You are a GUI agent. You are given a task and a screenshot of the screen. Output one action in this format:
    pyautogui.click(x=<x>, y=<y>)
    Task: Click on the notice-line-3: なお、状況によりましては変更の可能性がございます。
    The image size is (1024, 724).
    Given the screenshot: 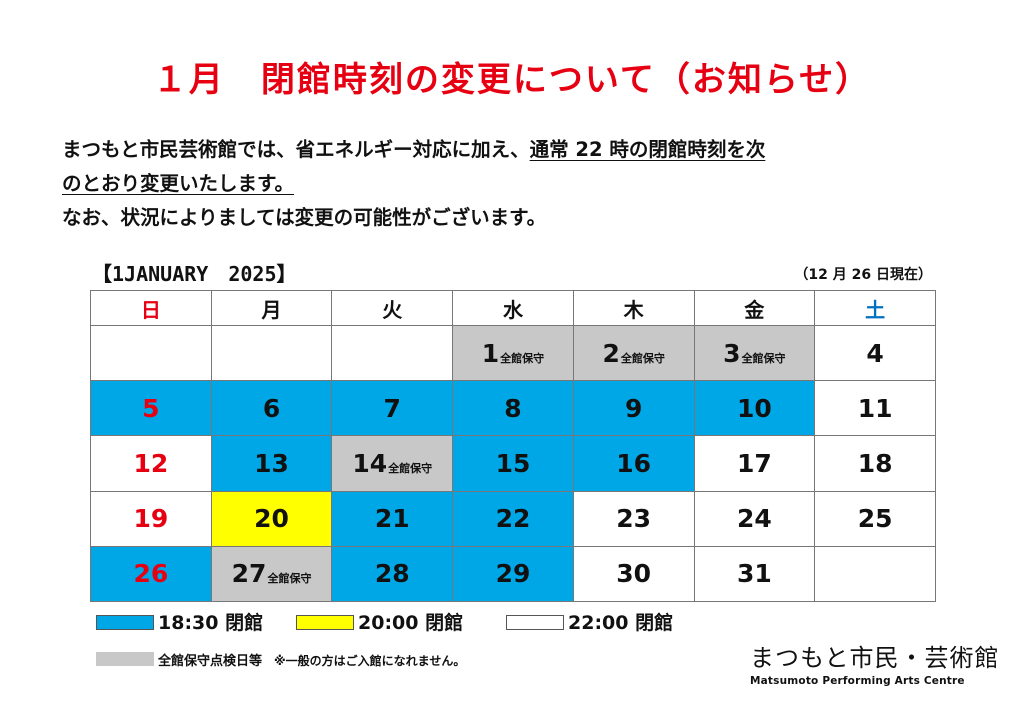 What is the action you would take?
    pyautogui.click(x=304, y=217)
    